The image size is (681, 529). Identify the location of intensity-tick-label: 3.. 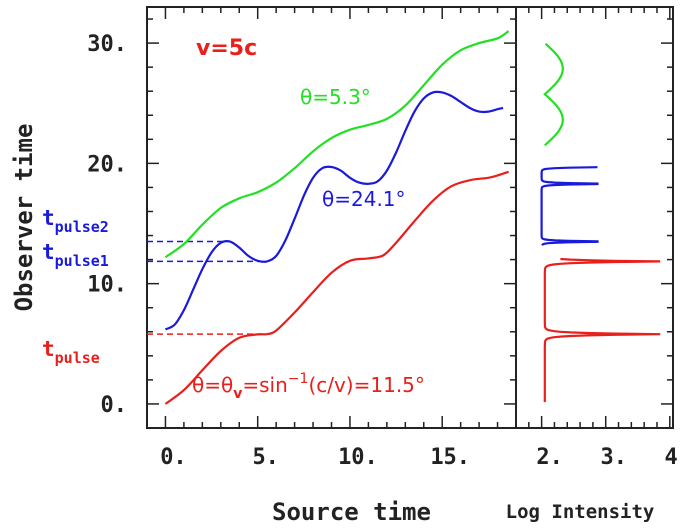
(613, 457).